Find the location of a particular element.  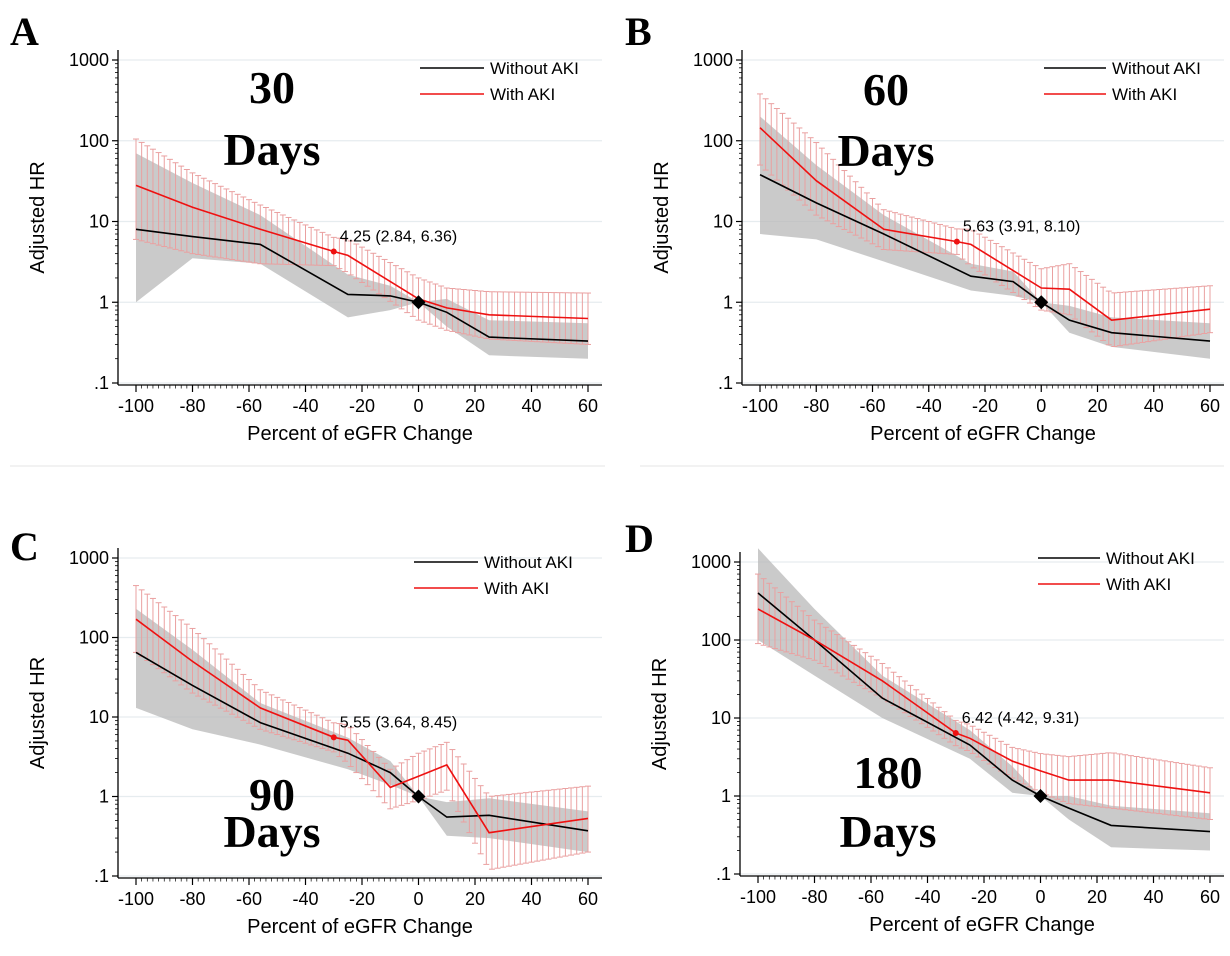

timepoint-number: 30 is located at coordinates (272, 87).